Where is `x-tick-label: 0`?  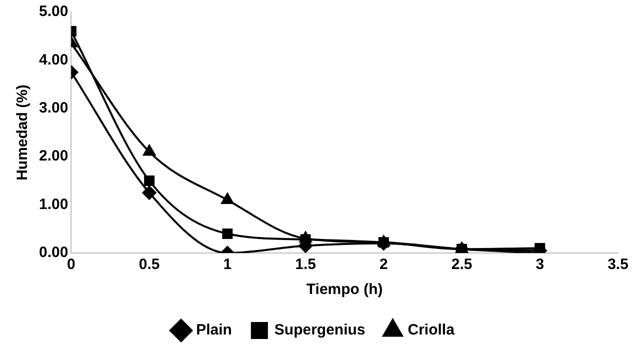
x-tick-label: 0 is located at coordinates (71, 265).